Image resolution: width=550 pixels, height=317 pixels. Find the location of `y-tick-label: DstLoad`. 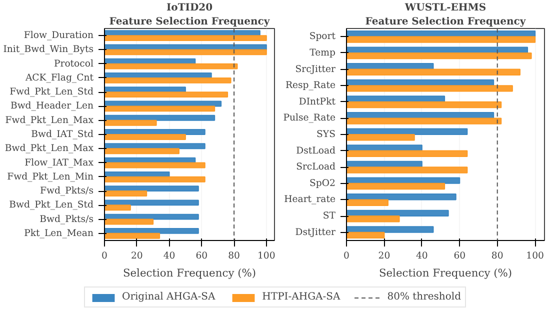

y-tick-label: DstLoad is located at coordinates (316, 150).